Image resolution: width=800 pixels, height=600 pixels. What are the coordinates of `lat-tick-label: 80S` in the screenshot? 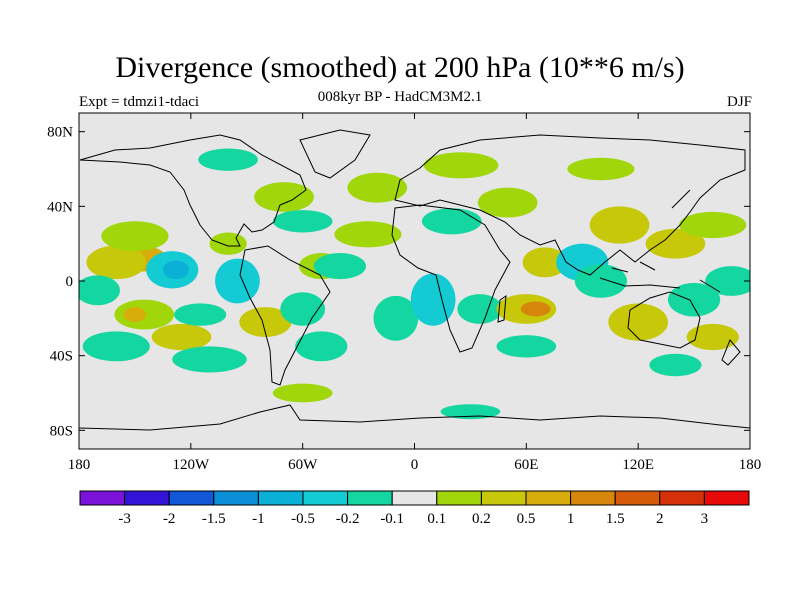 It's located at (61, 431).